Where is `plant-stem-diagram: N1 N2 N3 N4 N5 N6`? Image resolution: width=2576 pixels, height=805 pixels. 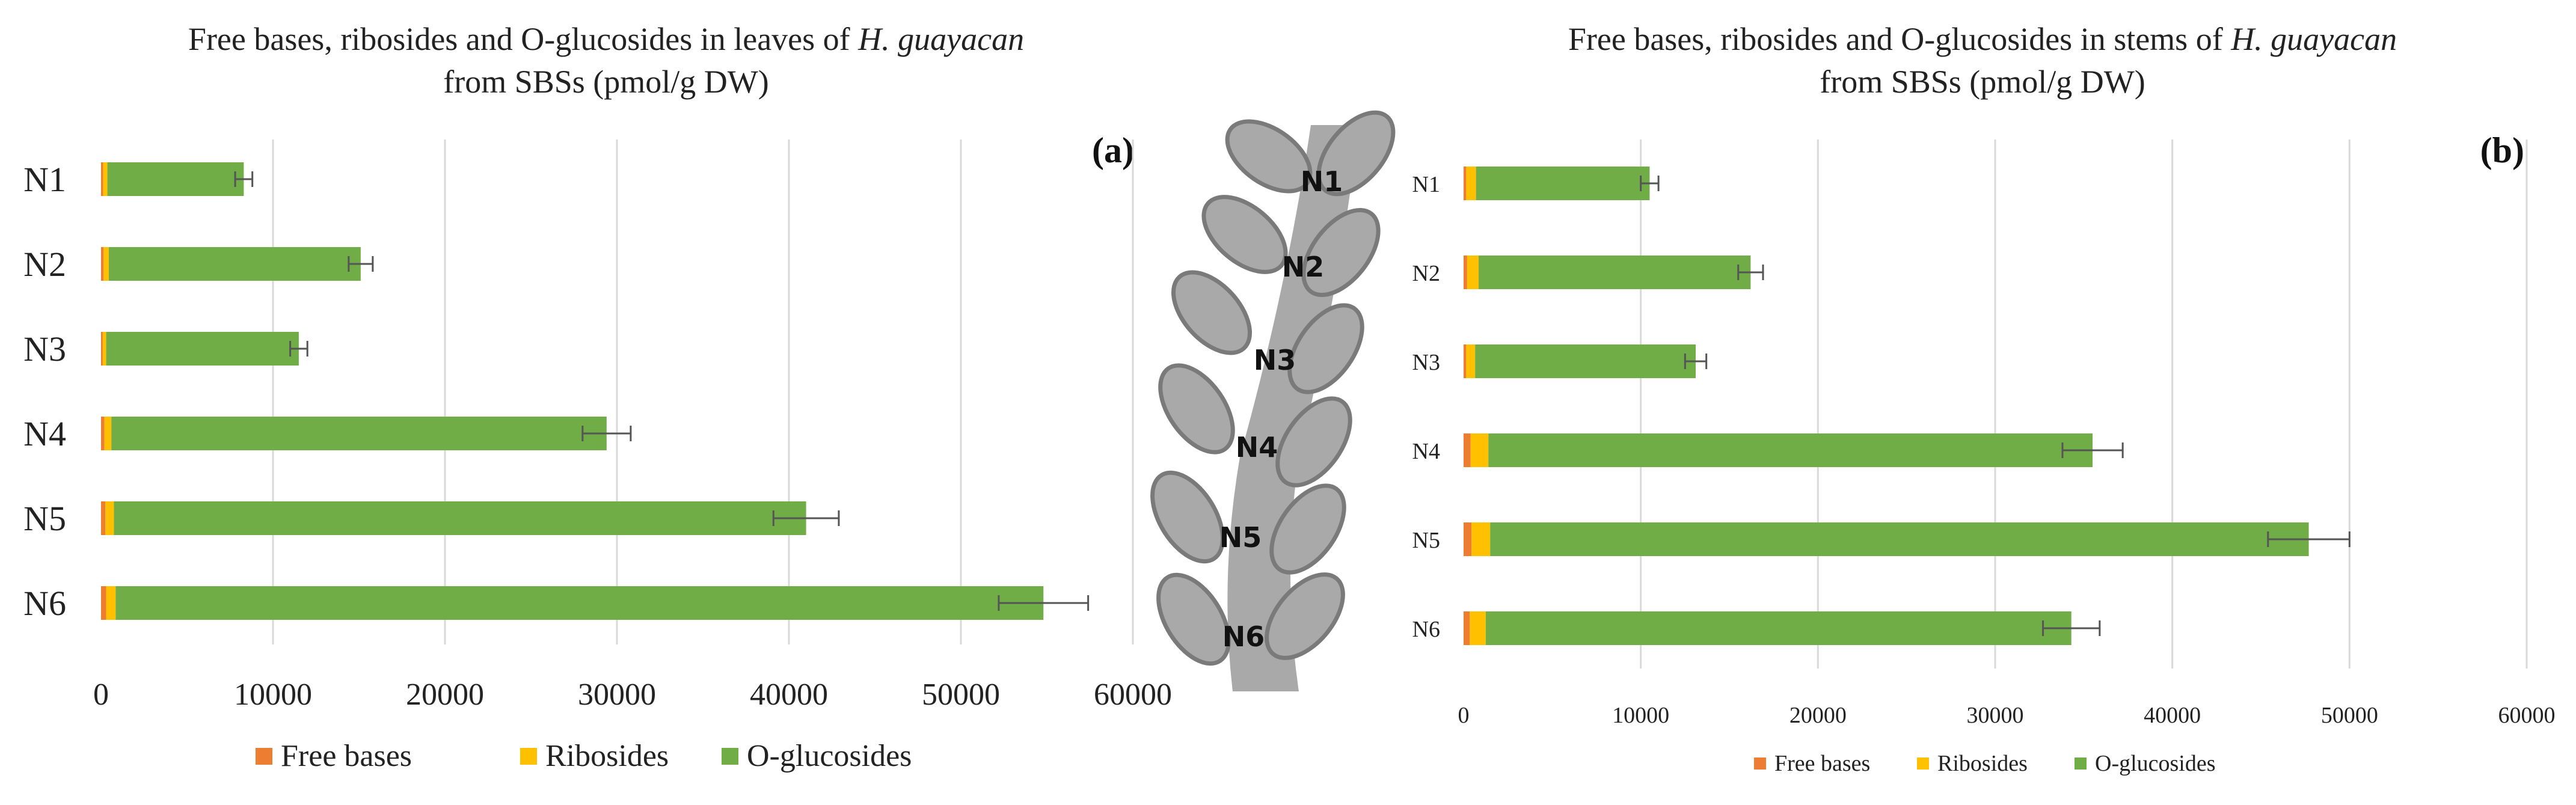 plant-stem-diagram: N1 N2 N3 N4 N5 N6 is located at coordinates (1273, 401).